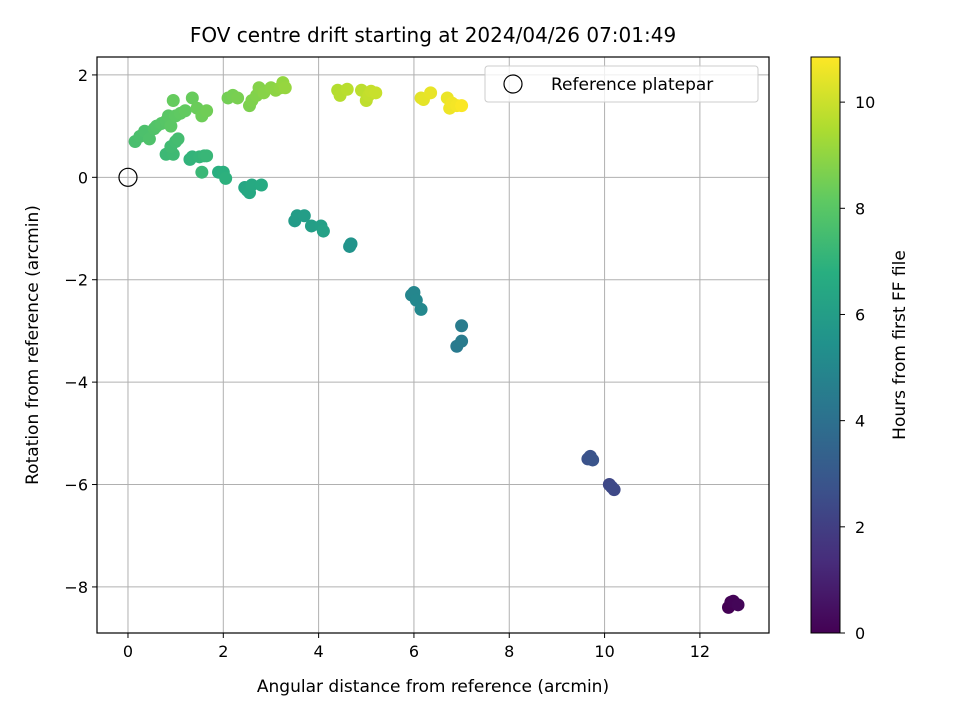  What do you see at coordinates (433, 687) in the screenshot?
I see `x-axis-label: Angular distance from reference (arcmin)` at bounding box center [433, 687].